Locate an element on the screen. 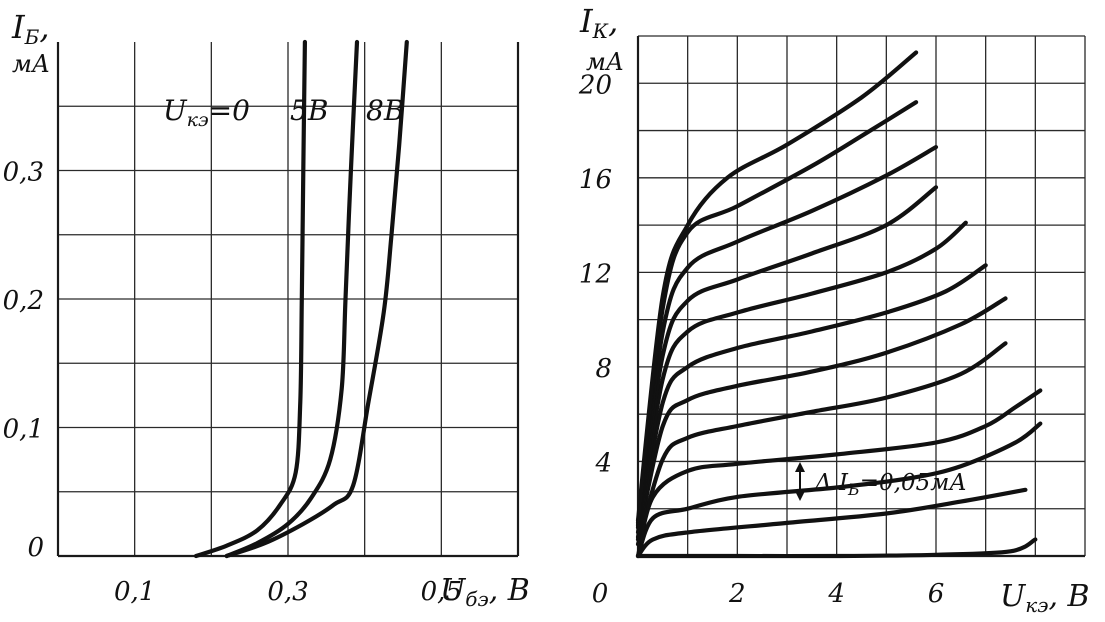  left-series-0-line is located at coordinates (250, 299).